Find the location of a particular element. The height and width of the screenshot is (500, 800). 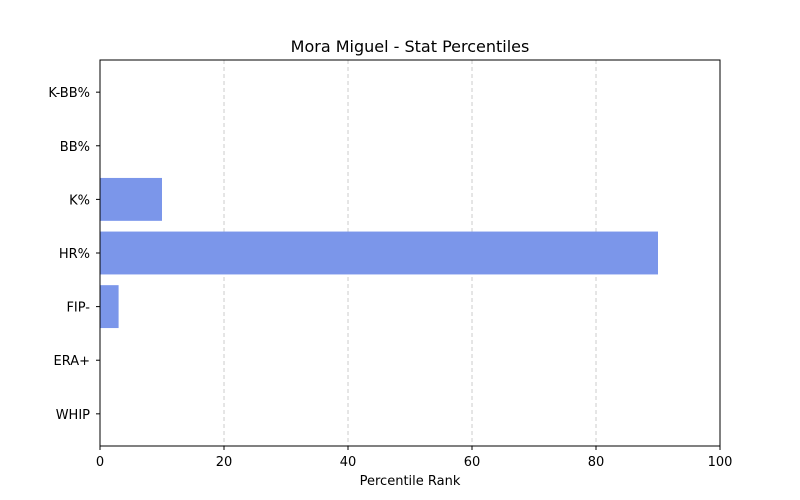

x-tick-label: 60 is located at coordinates (472, 462).